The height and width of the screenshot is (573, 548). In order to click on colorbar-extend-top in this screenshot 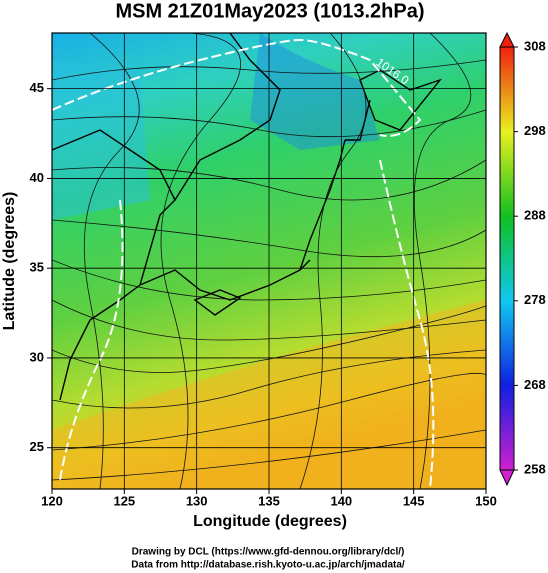, I will do `click(507, 39)`.